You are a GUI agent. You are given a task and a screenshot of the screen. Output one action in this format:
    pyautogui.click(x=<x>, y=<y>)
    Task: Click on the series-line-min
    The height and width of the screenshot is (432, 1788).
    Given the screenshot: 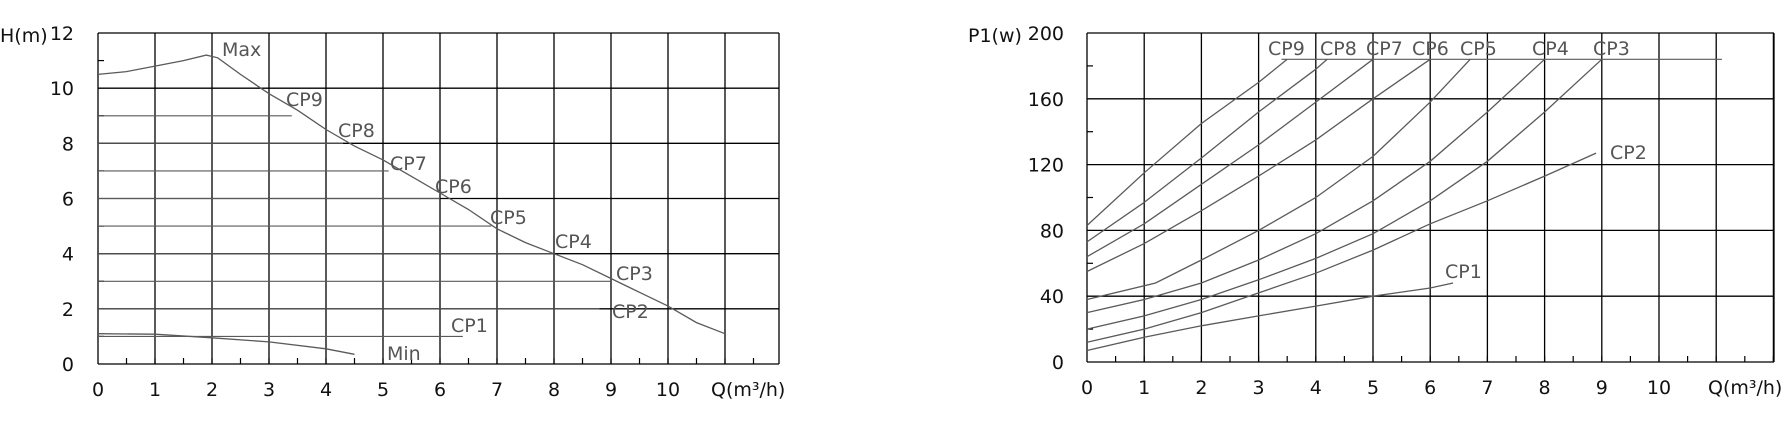 What is the action you would take?
    pyautogui.click(x=226, y=344)
    